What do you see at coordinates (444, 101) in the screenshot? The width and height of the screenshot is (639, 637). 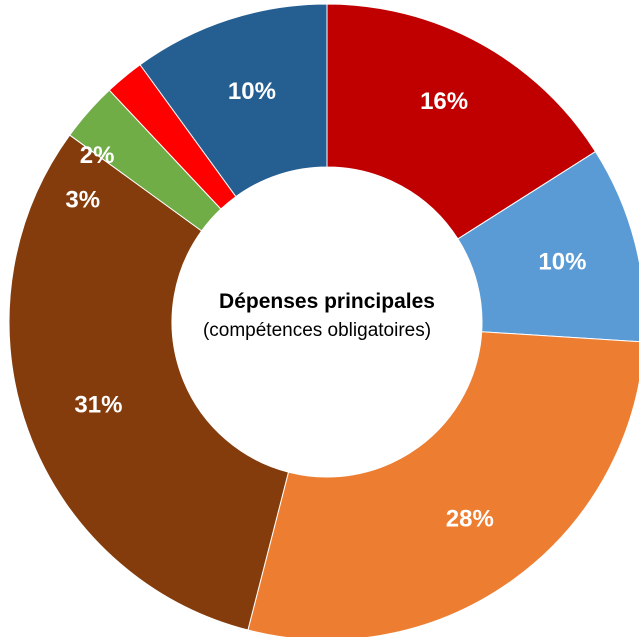 I see `slice-label-red: 16%` at bounding box center [444, 101].